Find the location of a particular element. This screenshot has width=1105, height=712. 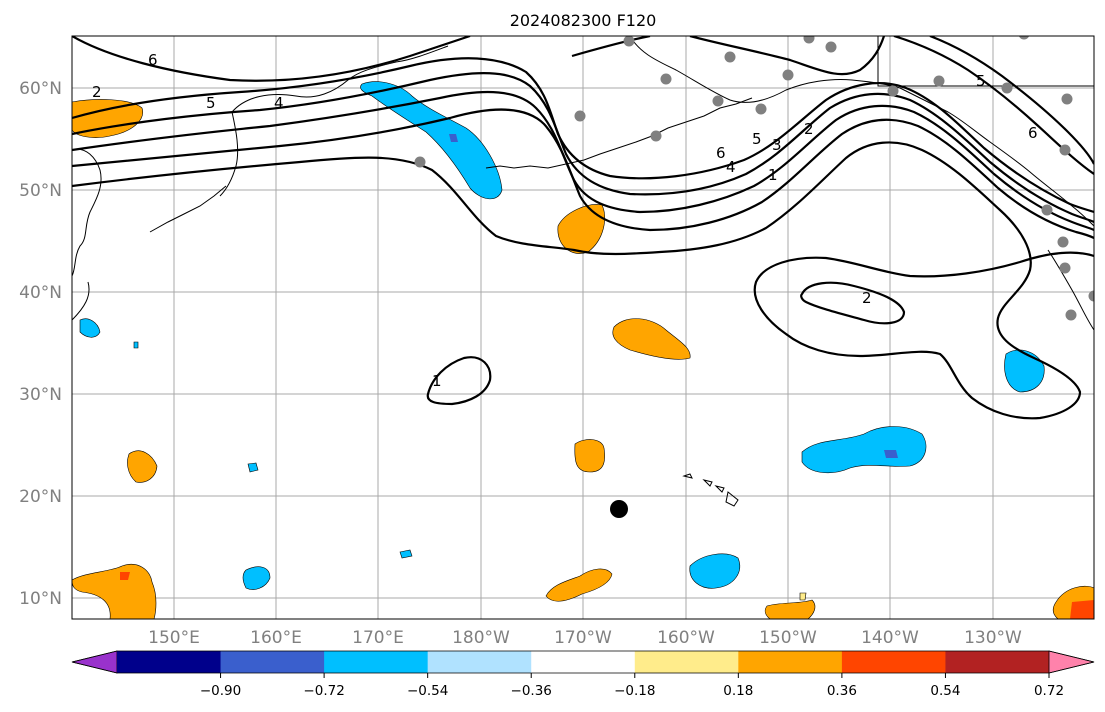

lon-label: 180°W is located at coordinates (481, 638).